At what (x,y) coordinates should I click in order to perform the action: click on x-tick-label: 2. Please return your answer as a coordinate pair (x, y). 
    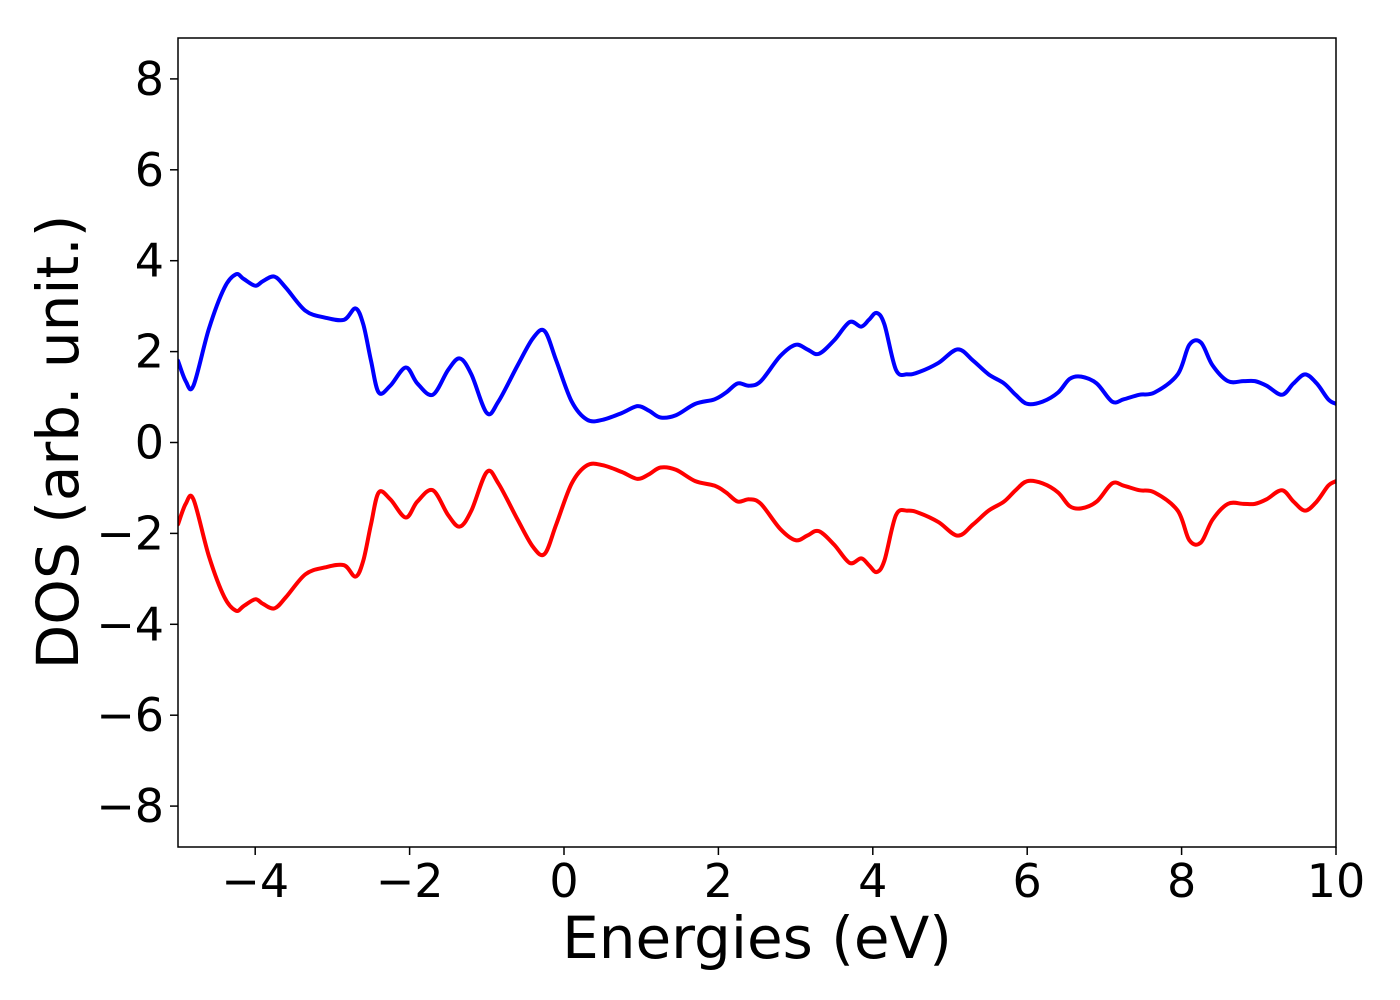
    Looking at the image, I should click on (718, 881).